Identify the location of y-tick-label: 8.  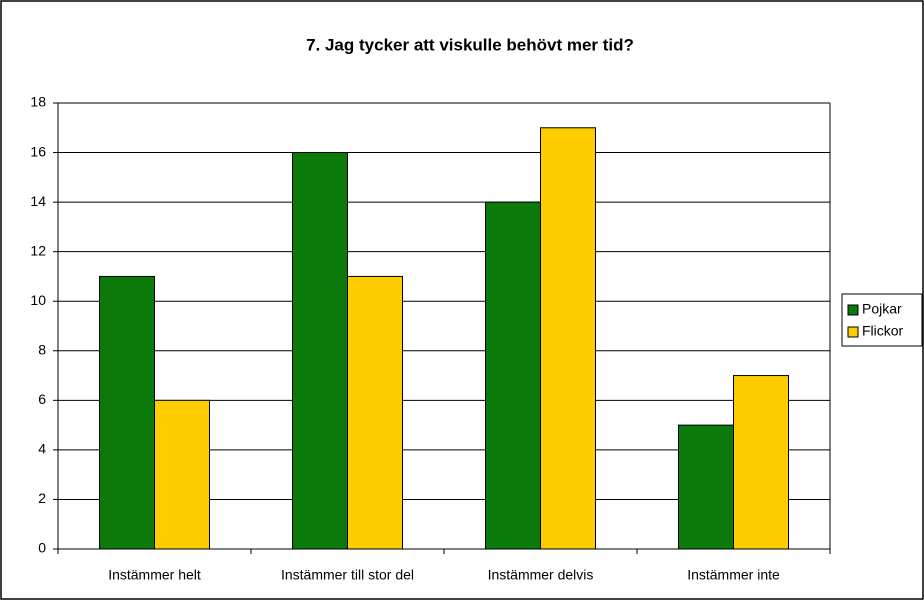
(42, 349).